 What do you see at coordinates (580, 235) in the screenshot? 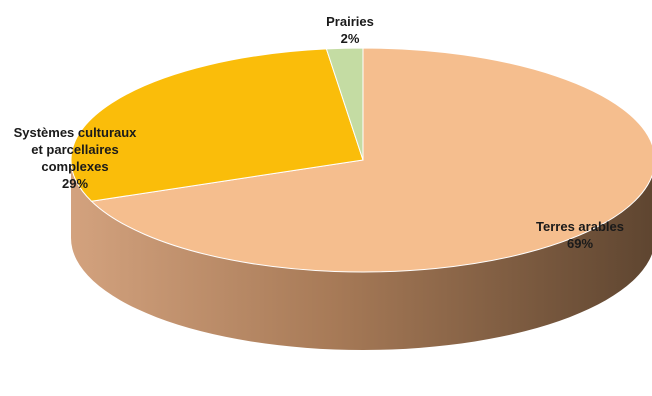
I see `slice-label-terres-arables: Terres arables 69%` at bounding box center [580, 235].